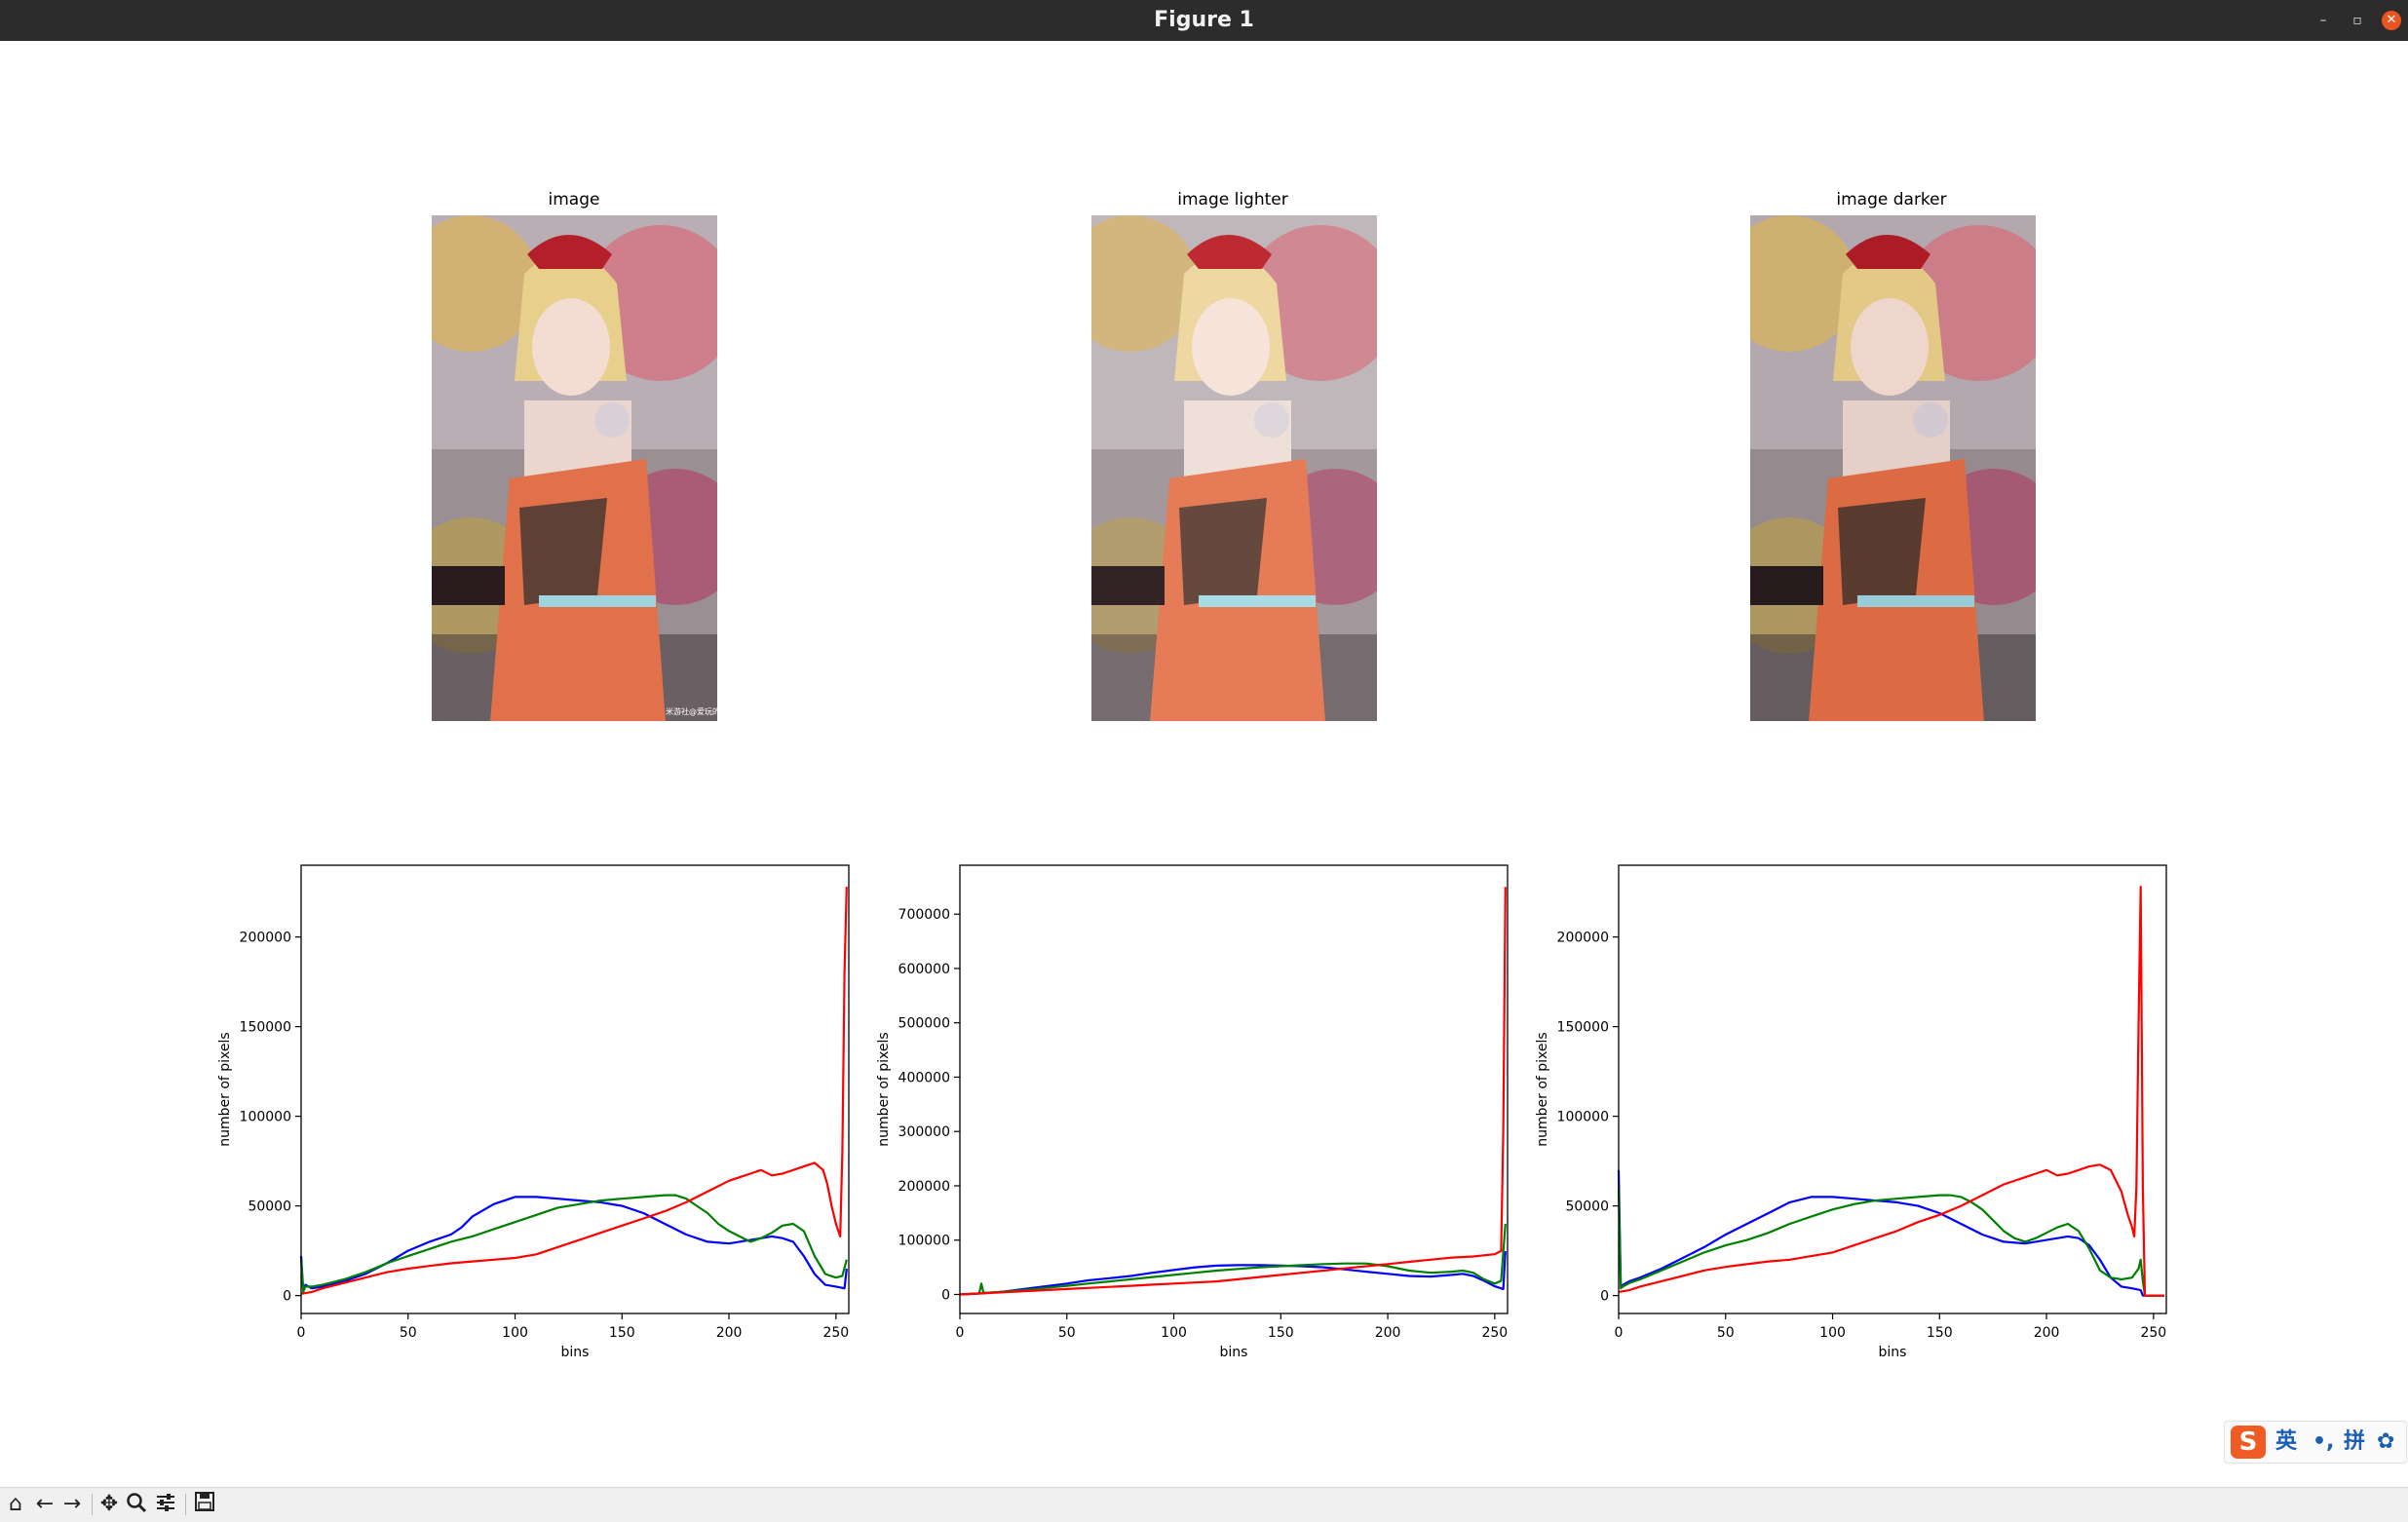 The image size is (2408, 1522). Describe the element at coordinates (574, 199) in the screenshot. I see `panel-title-image: image` at that location.